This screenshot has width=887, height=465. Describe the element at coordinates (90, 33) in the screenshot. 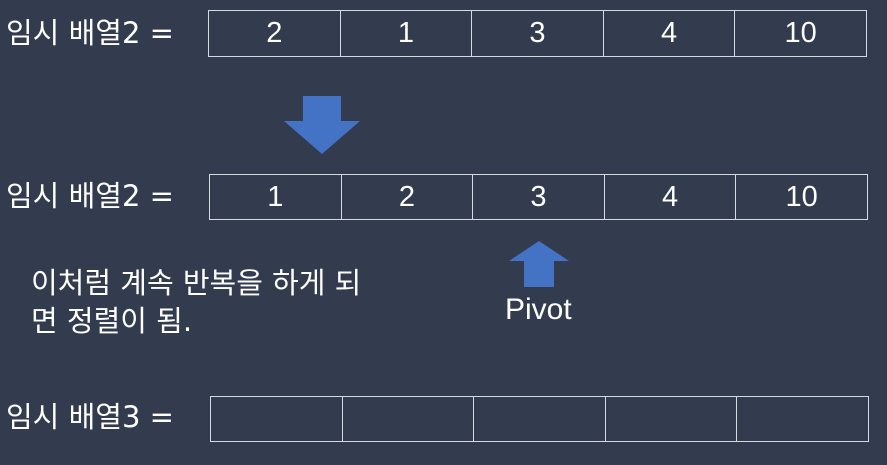

I see `row-1-label: 임시 배열2 =` at that location.